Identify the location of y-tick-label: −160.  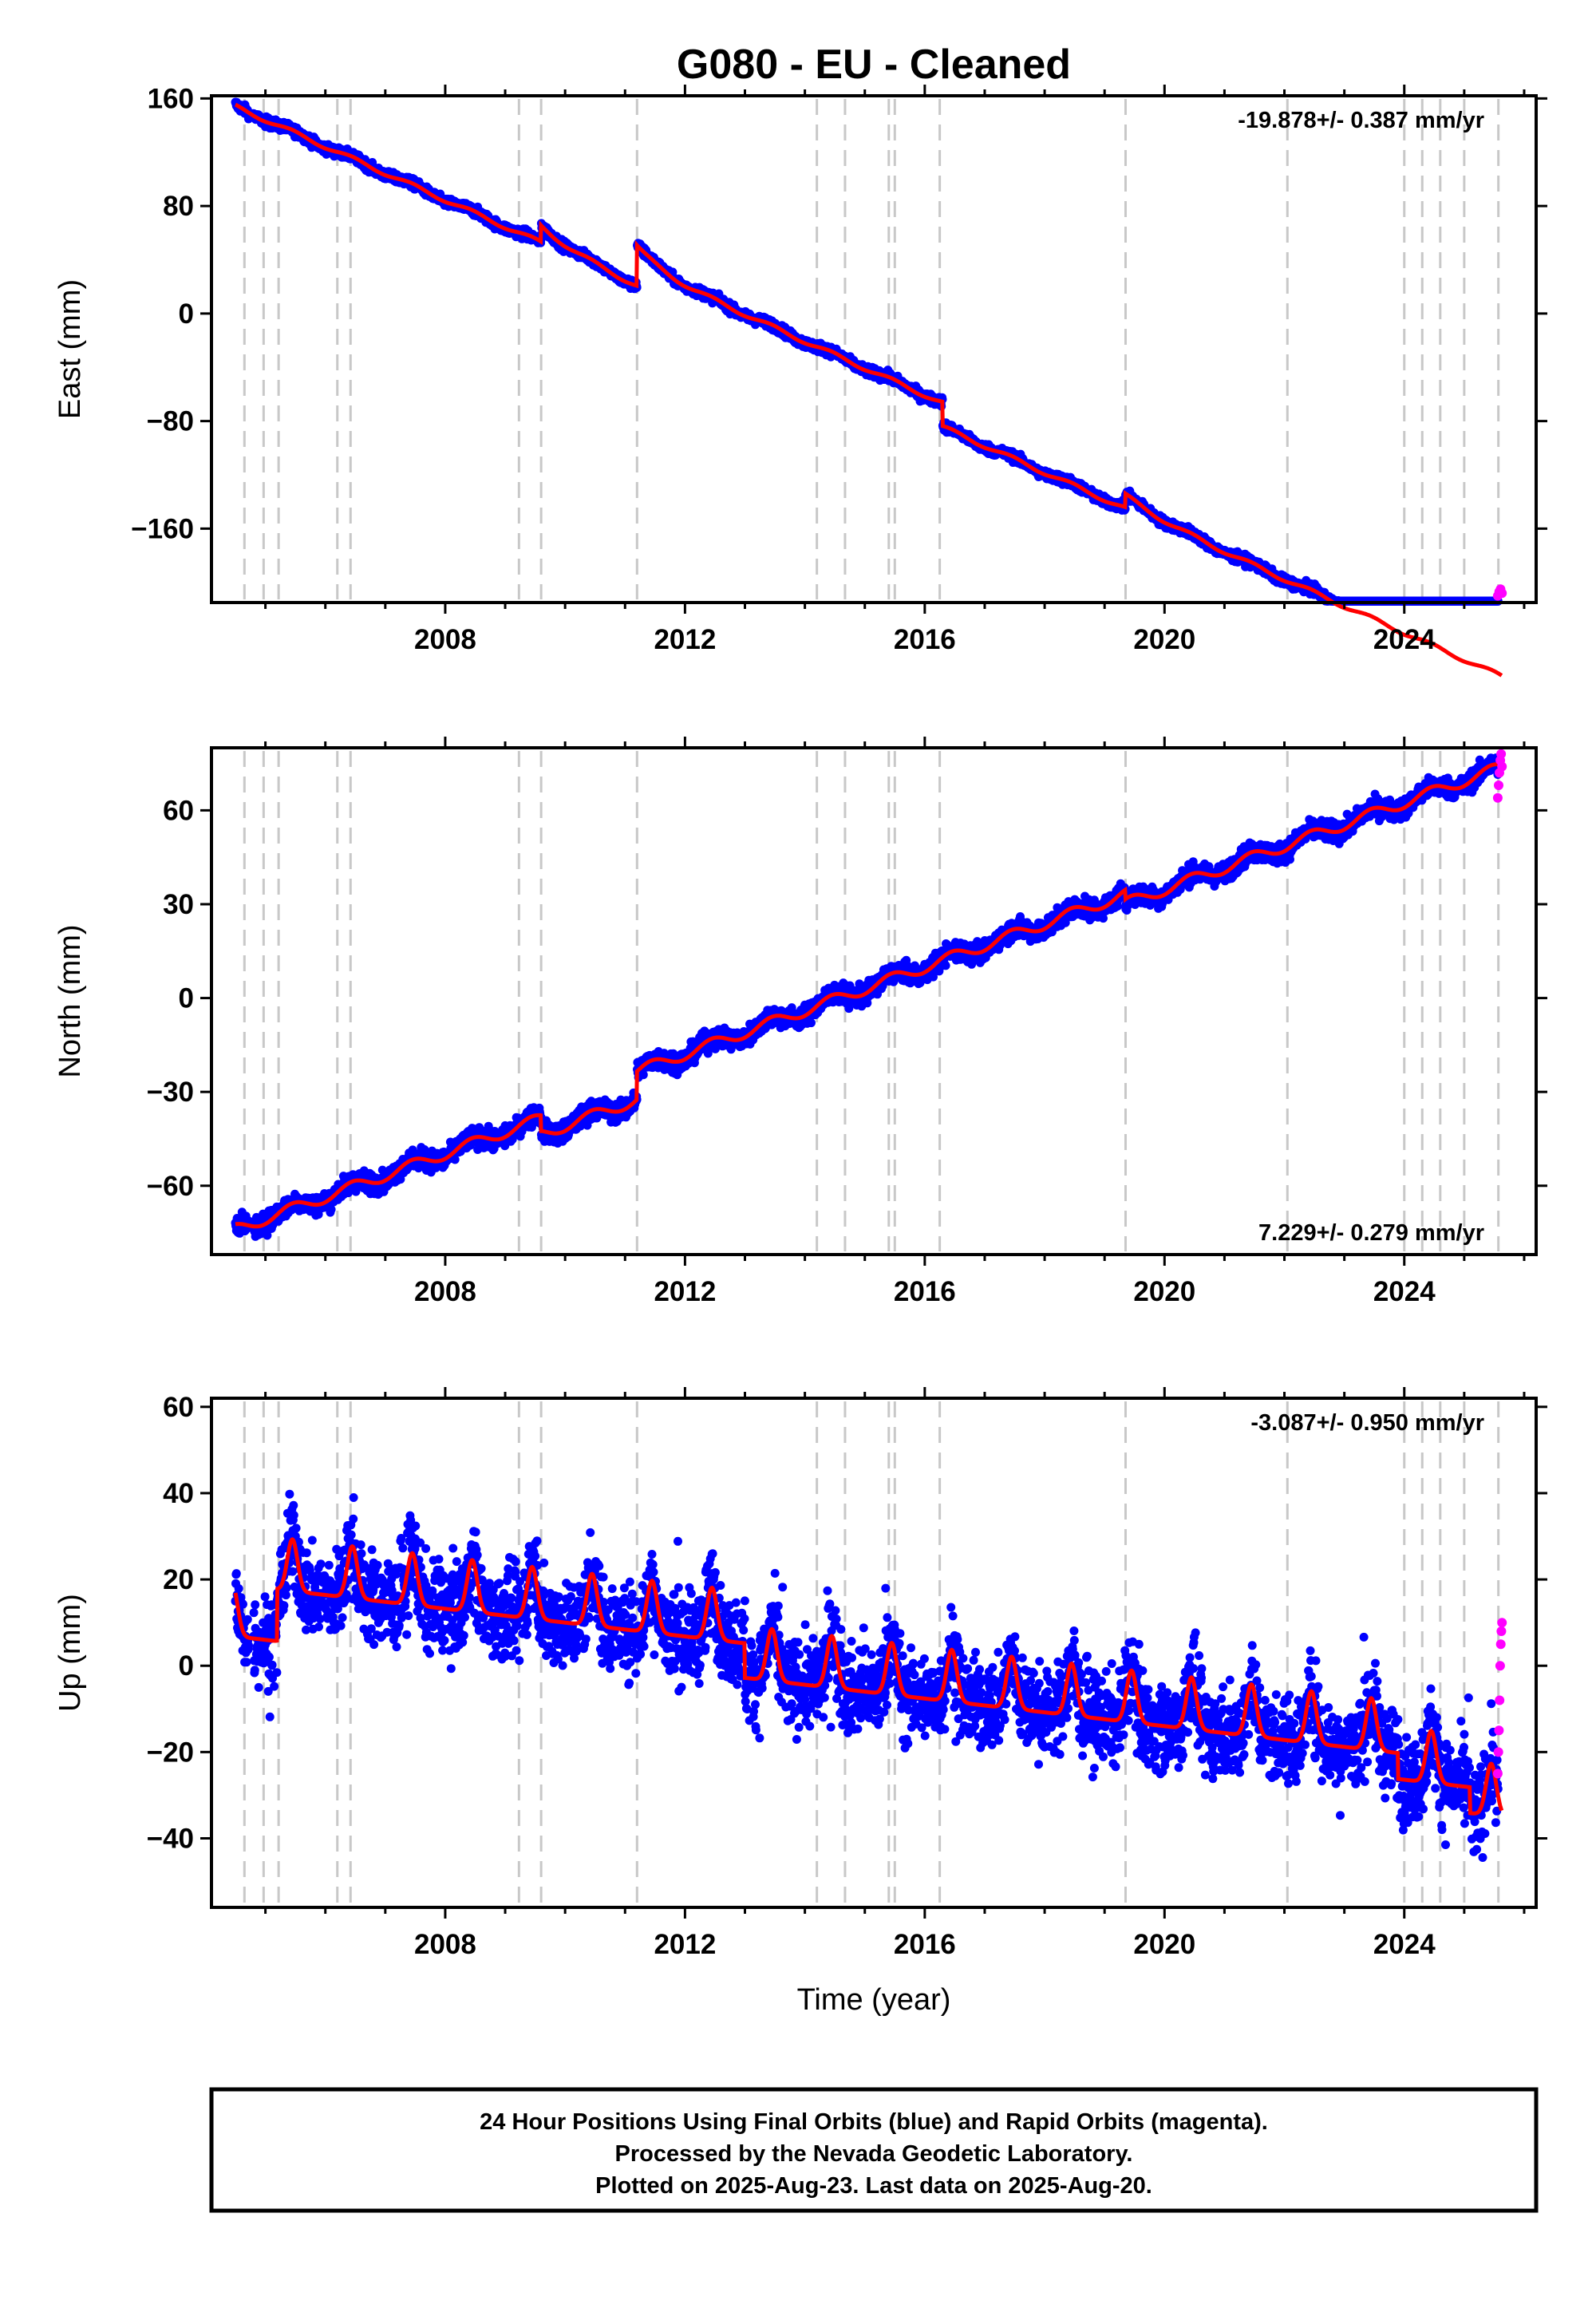
(162, 528).